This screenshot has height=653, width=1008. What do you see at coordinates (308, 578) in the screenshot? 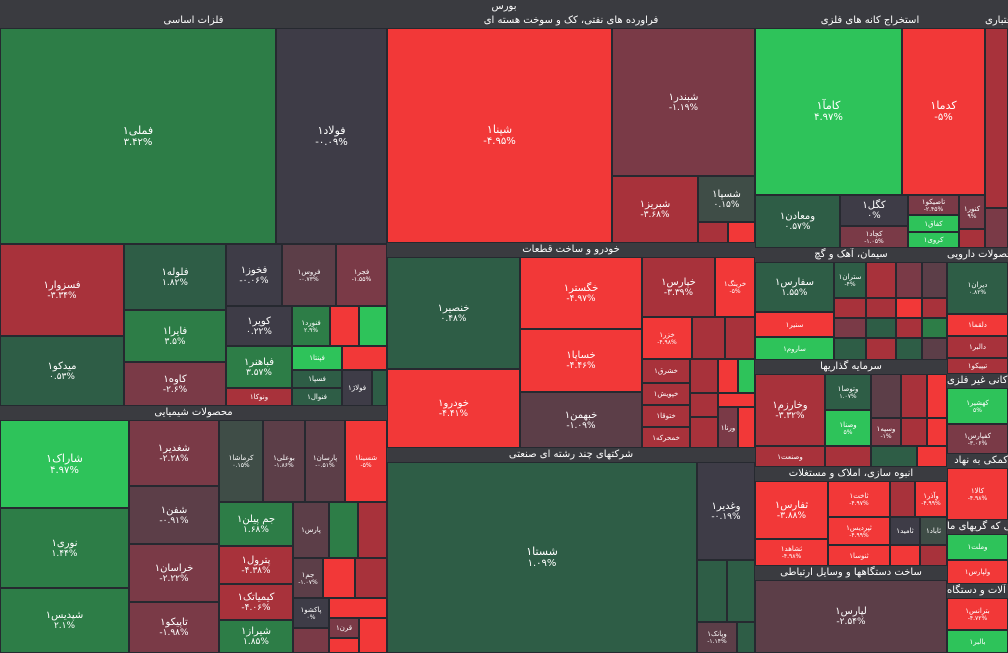
I see `tile: جم۱ -۱.۰۷%` at bounding box center [308, 578].